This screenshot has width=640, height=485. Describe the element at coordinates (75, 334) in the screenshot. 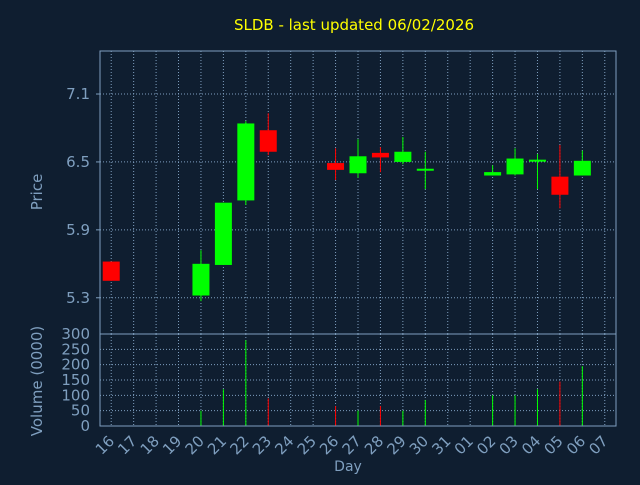

I see `volume-tick-label: 300` at that location.